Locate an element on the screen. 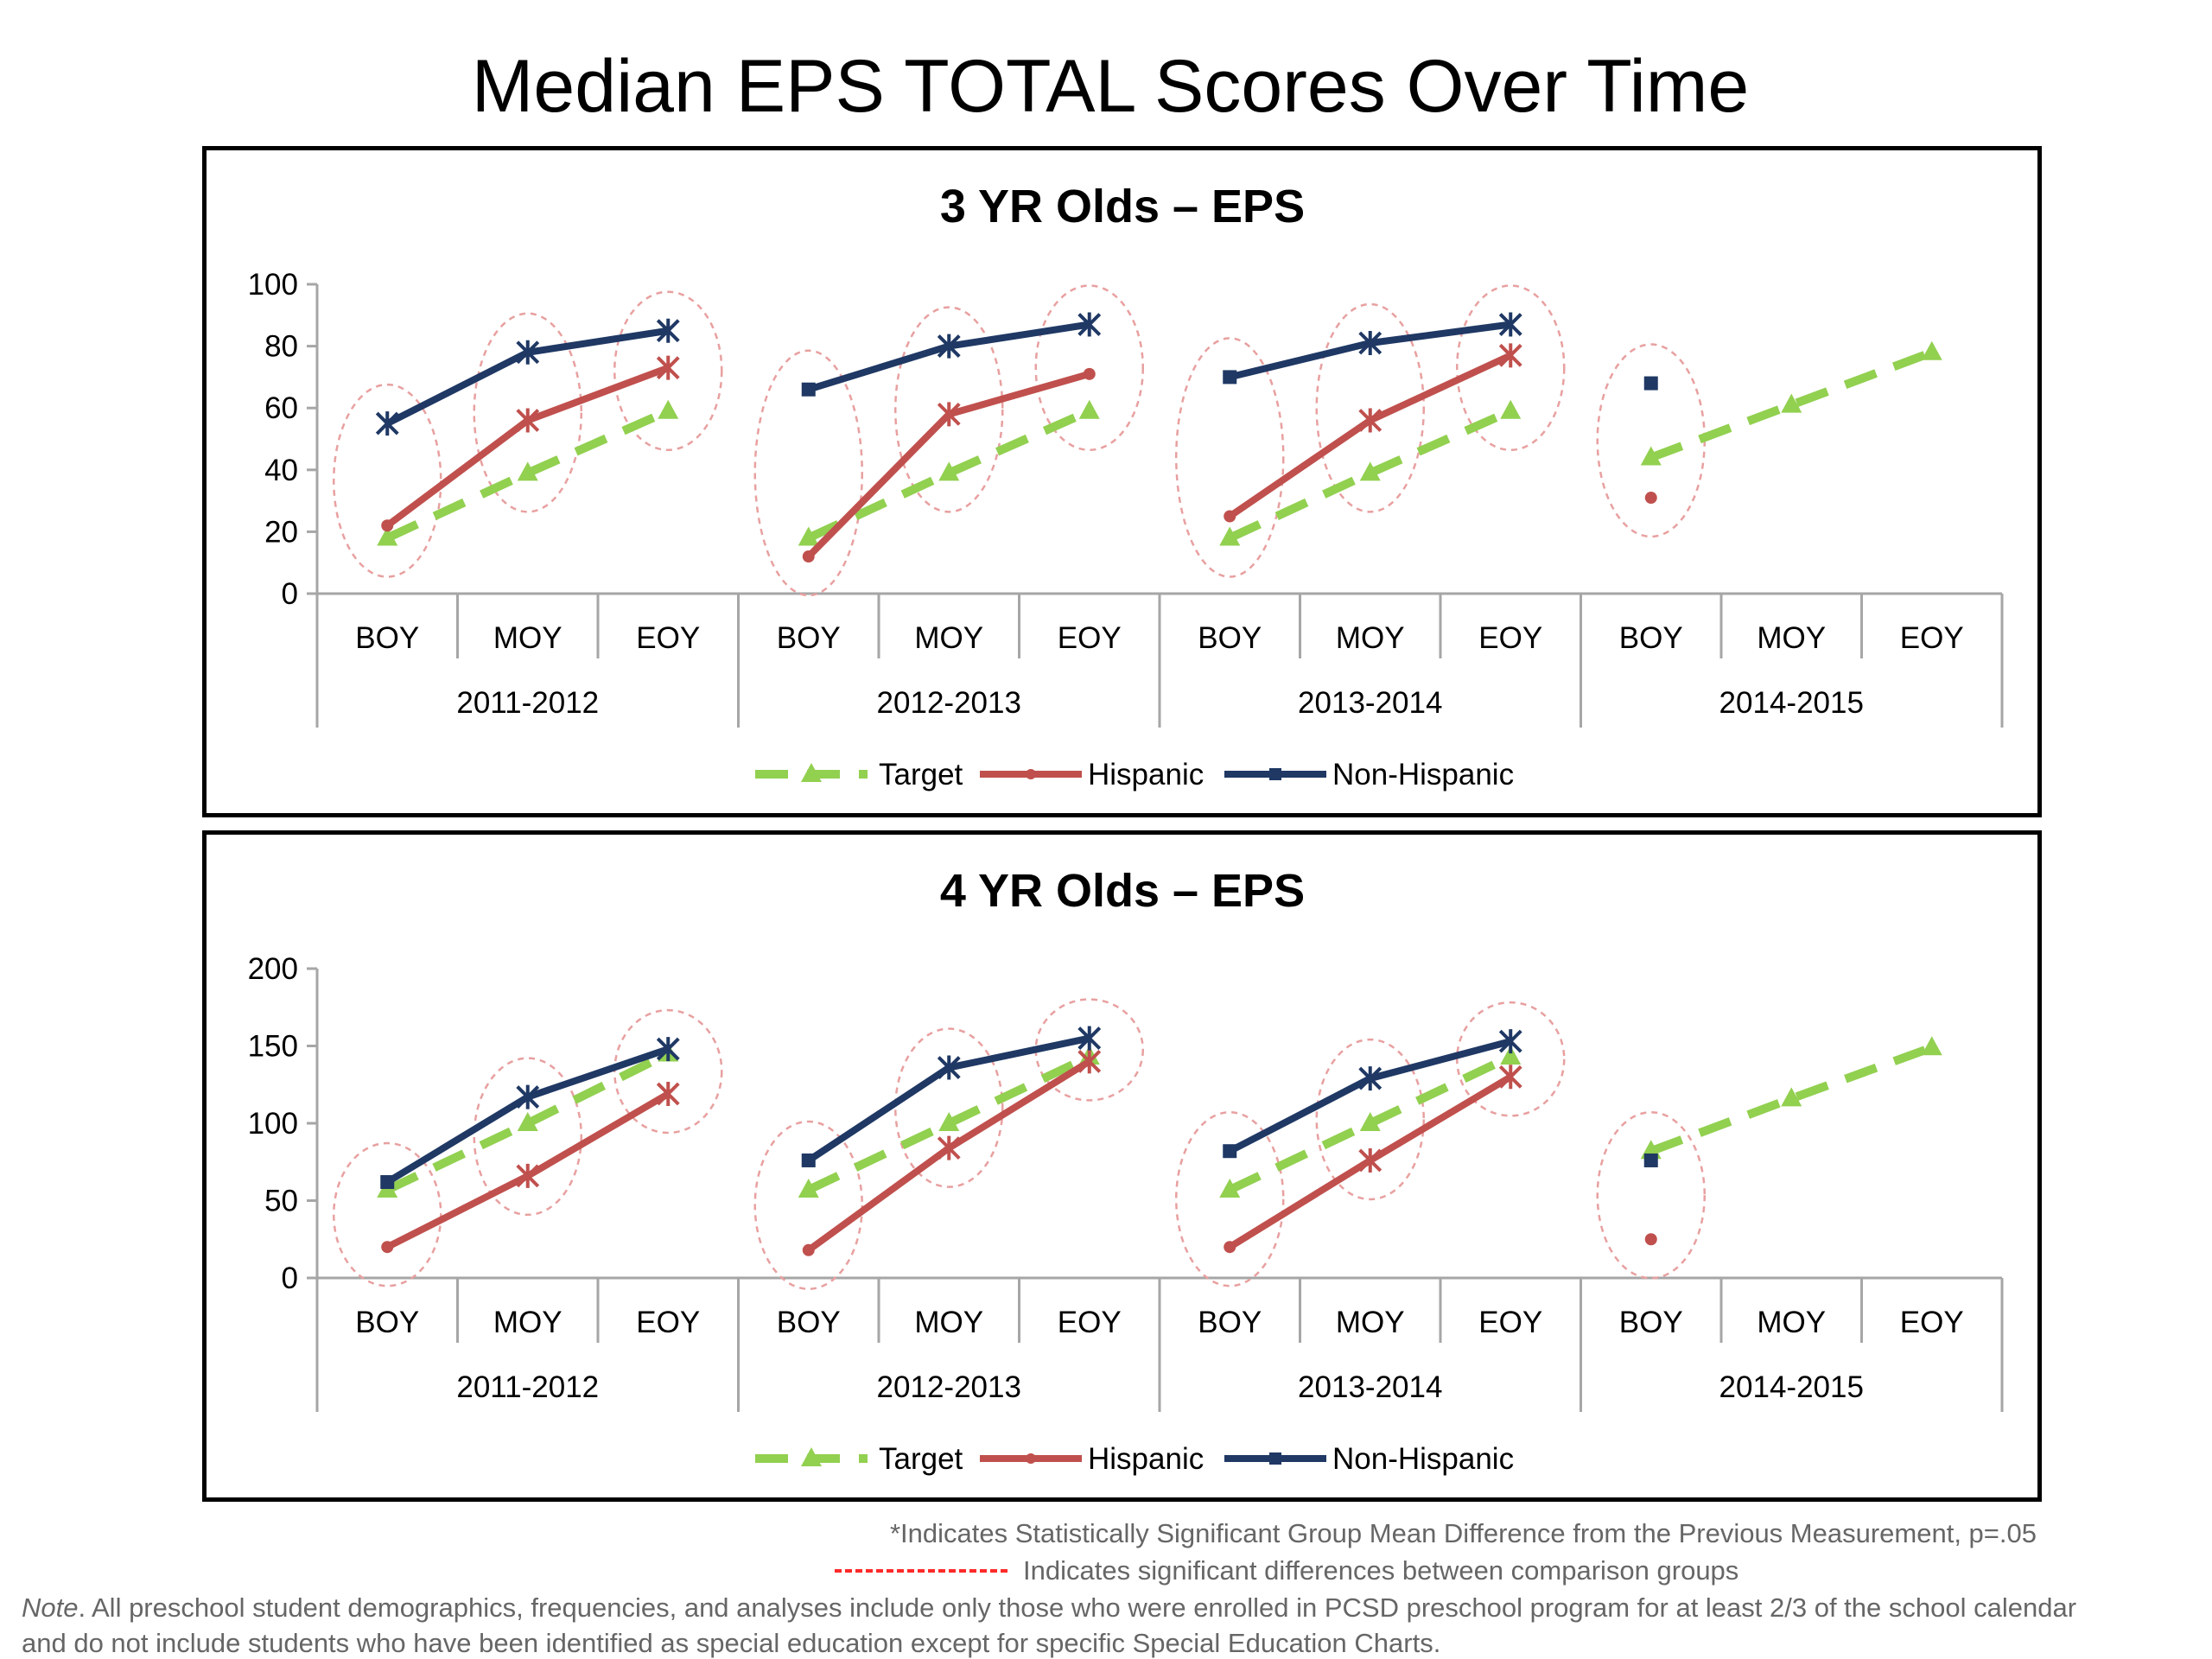 The width and height of the screenshot is (2212, 1659). series-line-target is located at coordinates (528, 1121).